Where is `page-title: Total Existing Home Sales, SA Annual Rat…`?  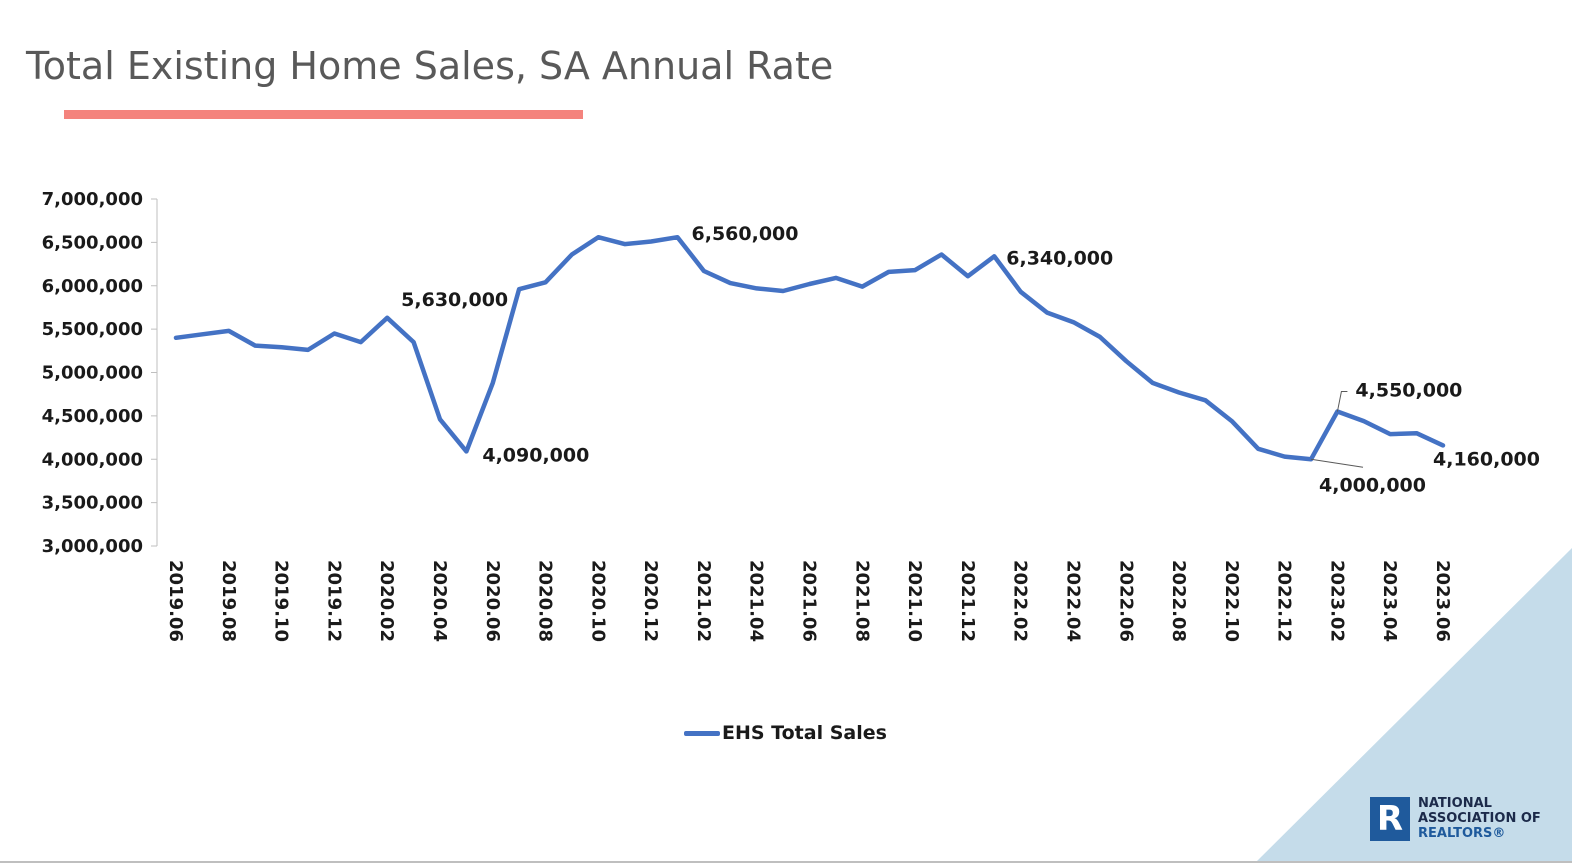 page-title: Total Existing Home Sales, SA Annual Rat… is located at coordinates (430, 66).